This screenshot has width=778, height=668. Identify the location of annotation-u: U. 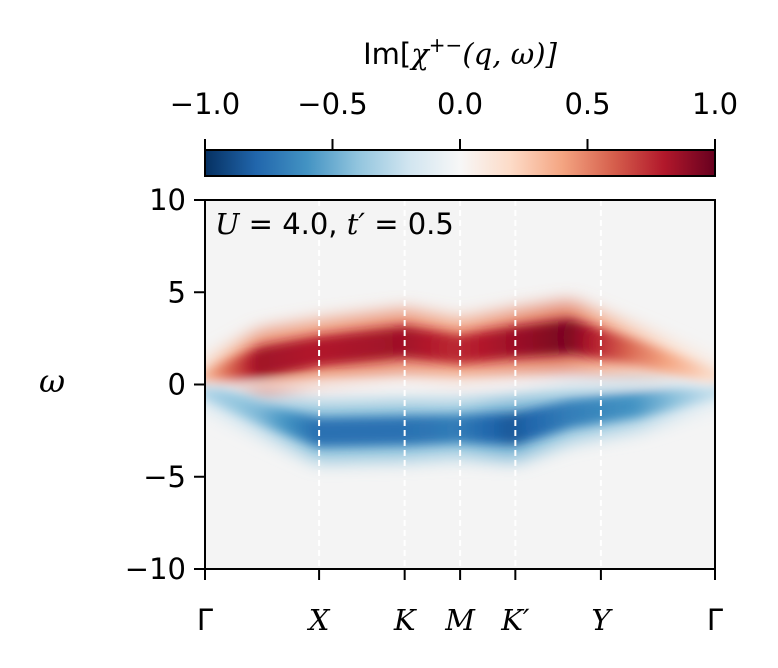
(228, 224).